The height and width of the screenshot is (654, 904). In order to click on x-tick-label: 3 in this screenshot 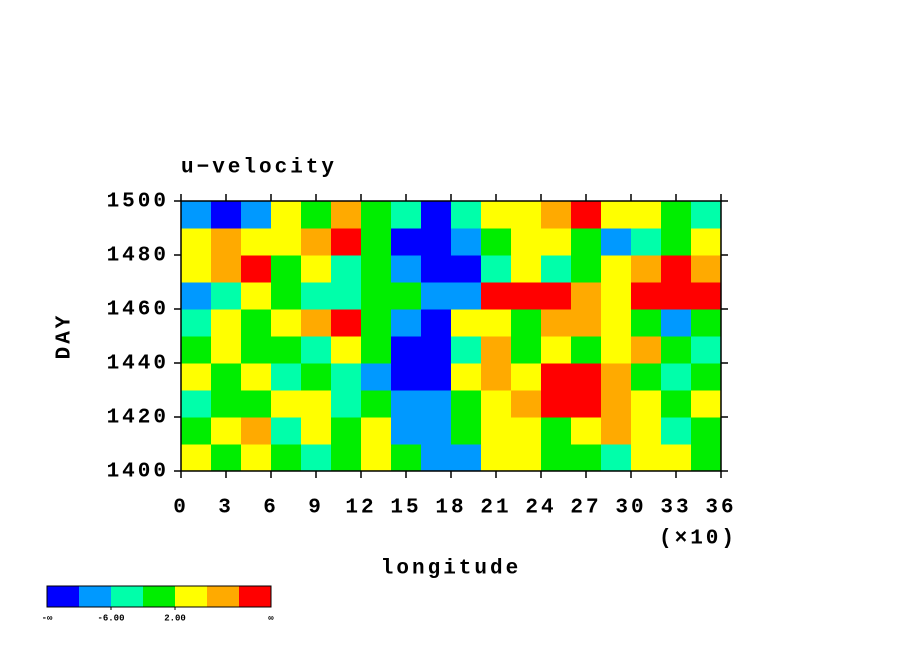, I will do `click(226, 508)`.